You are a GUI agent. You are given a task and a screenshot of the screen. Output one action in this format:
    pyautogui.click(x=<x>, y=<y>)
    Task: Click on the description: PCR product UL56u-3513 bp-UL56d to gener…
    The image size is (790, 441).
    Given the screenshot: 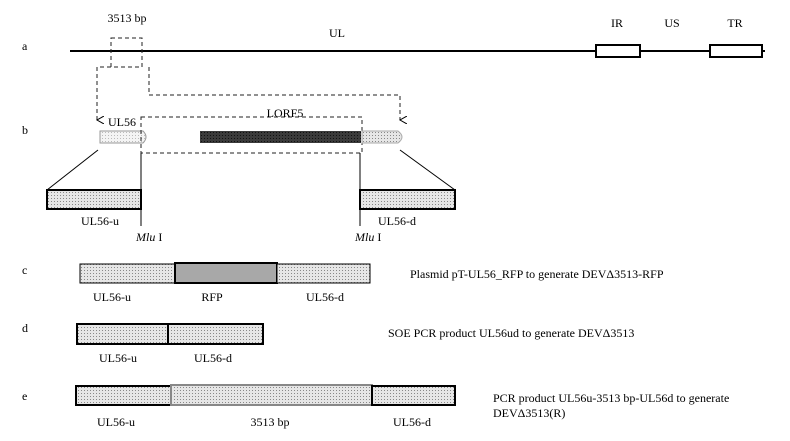 What is the action you would take?
    pyautogui.click(x=611, y=398)
    